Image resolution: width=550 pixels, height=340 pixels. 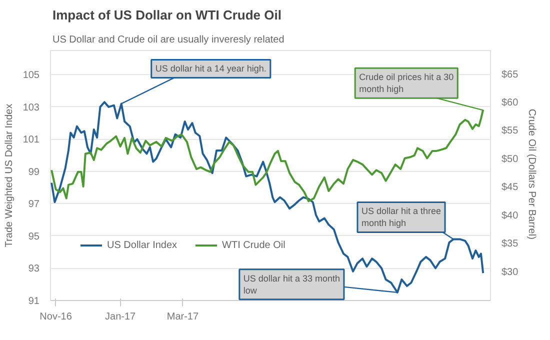 What do you see at coordinates (510, 131) in the screenshot?
I see `y2-tick-label: $55` at bounding box center [510, 131].